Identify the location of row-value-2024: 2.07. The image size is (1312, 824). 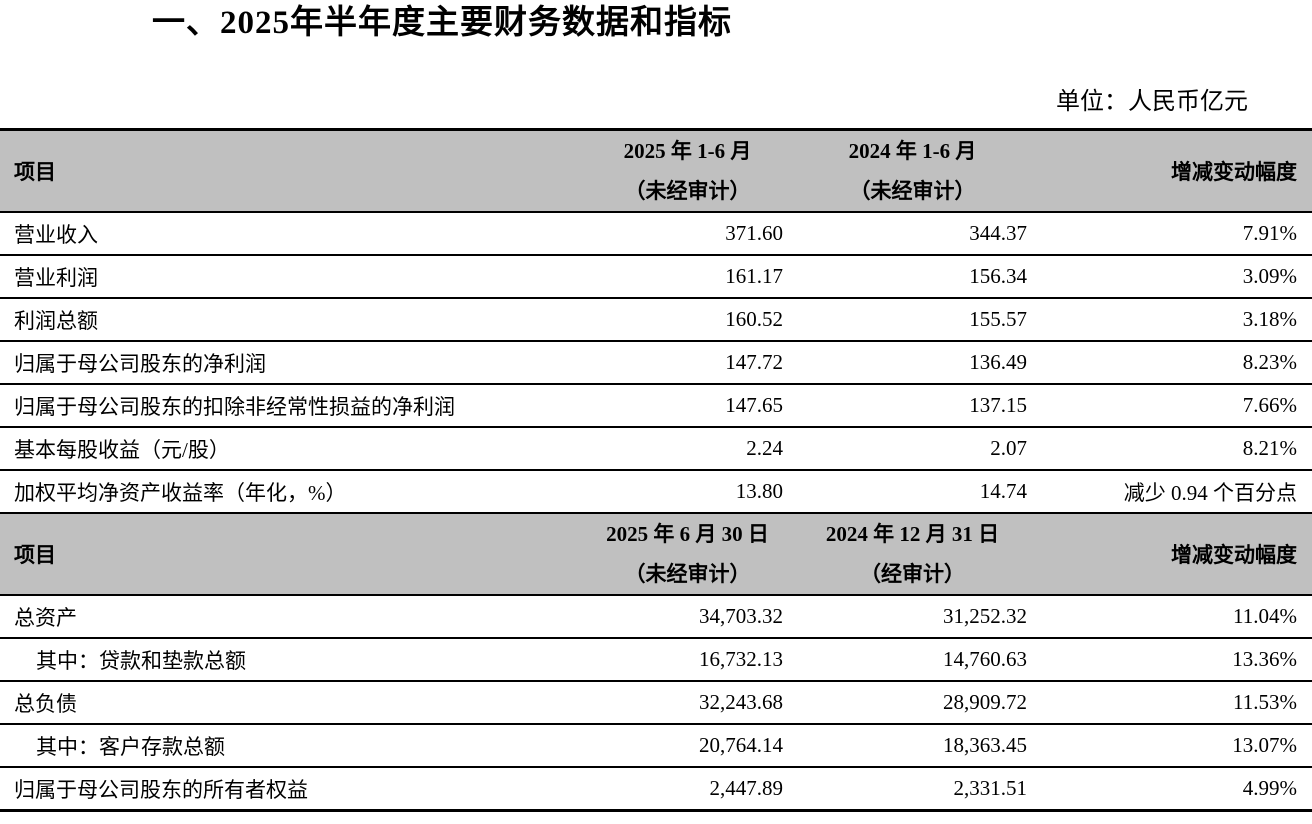
(912, 449).